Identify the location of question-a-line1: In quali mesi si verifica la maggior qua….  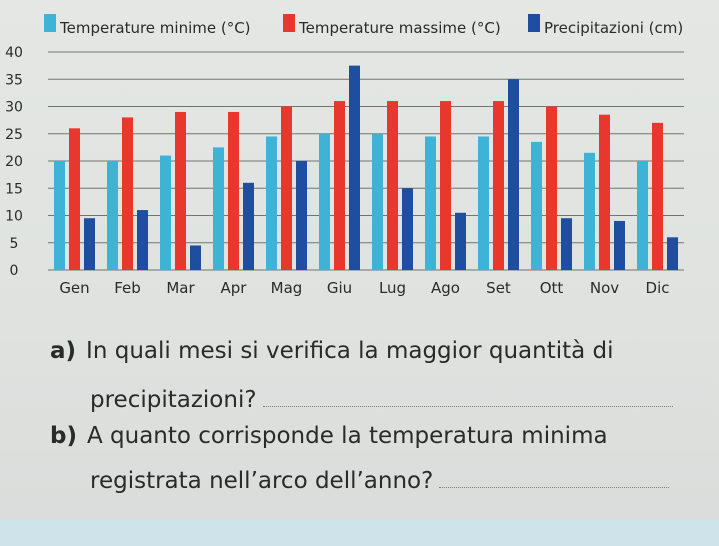
(350, 351).